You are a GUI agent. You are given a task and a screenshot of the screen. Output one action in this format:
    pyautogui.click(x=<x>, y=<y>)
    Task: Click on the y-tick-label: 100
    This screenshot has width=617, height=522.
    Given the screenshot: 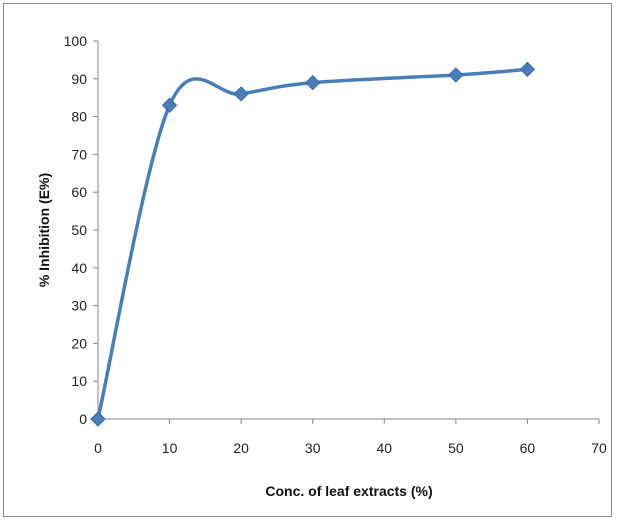 What is the action you would take?
    pyautogui.click(x=76, y=41)
    